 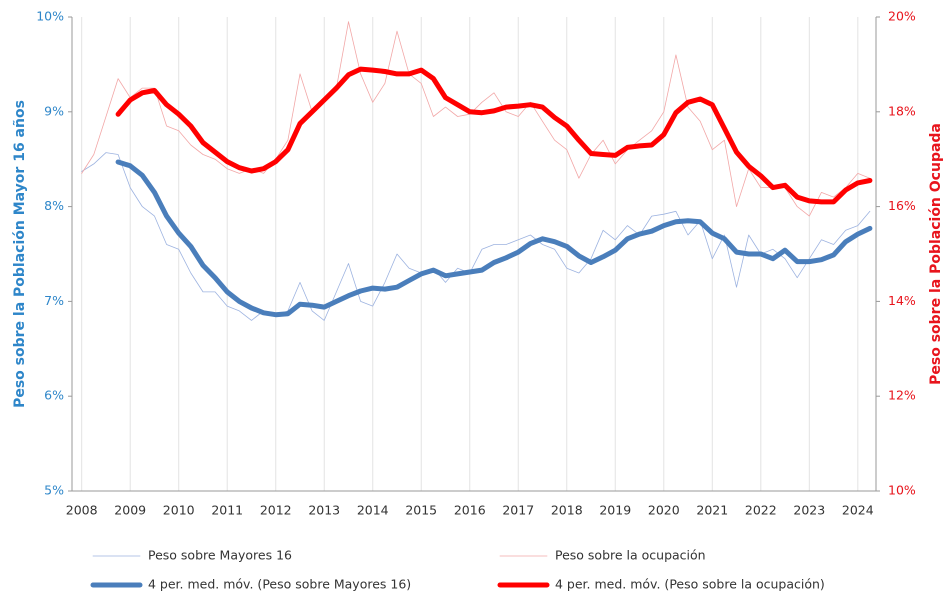 What do you see at coordinates (615, 510) in the screenshot?
I see `x-tick-label: 2019` at bounding box center [615, 510].